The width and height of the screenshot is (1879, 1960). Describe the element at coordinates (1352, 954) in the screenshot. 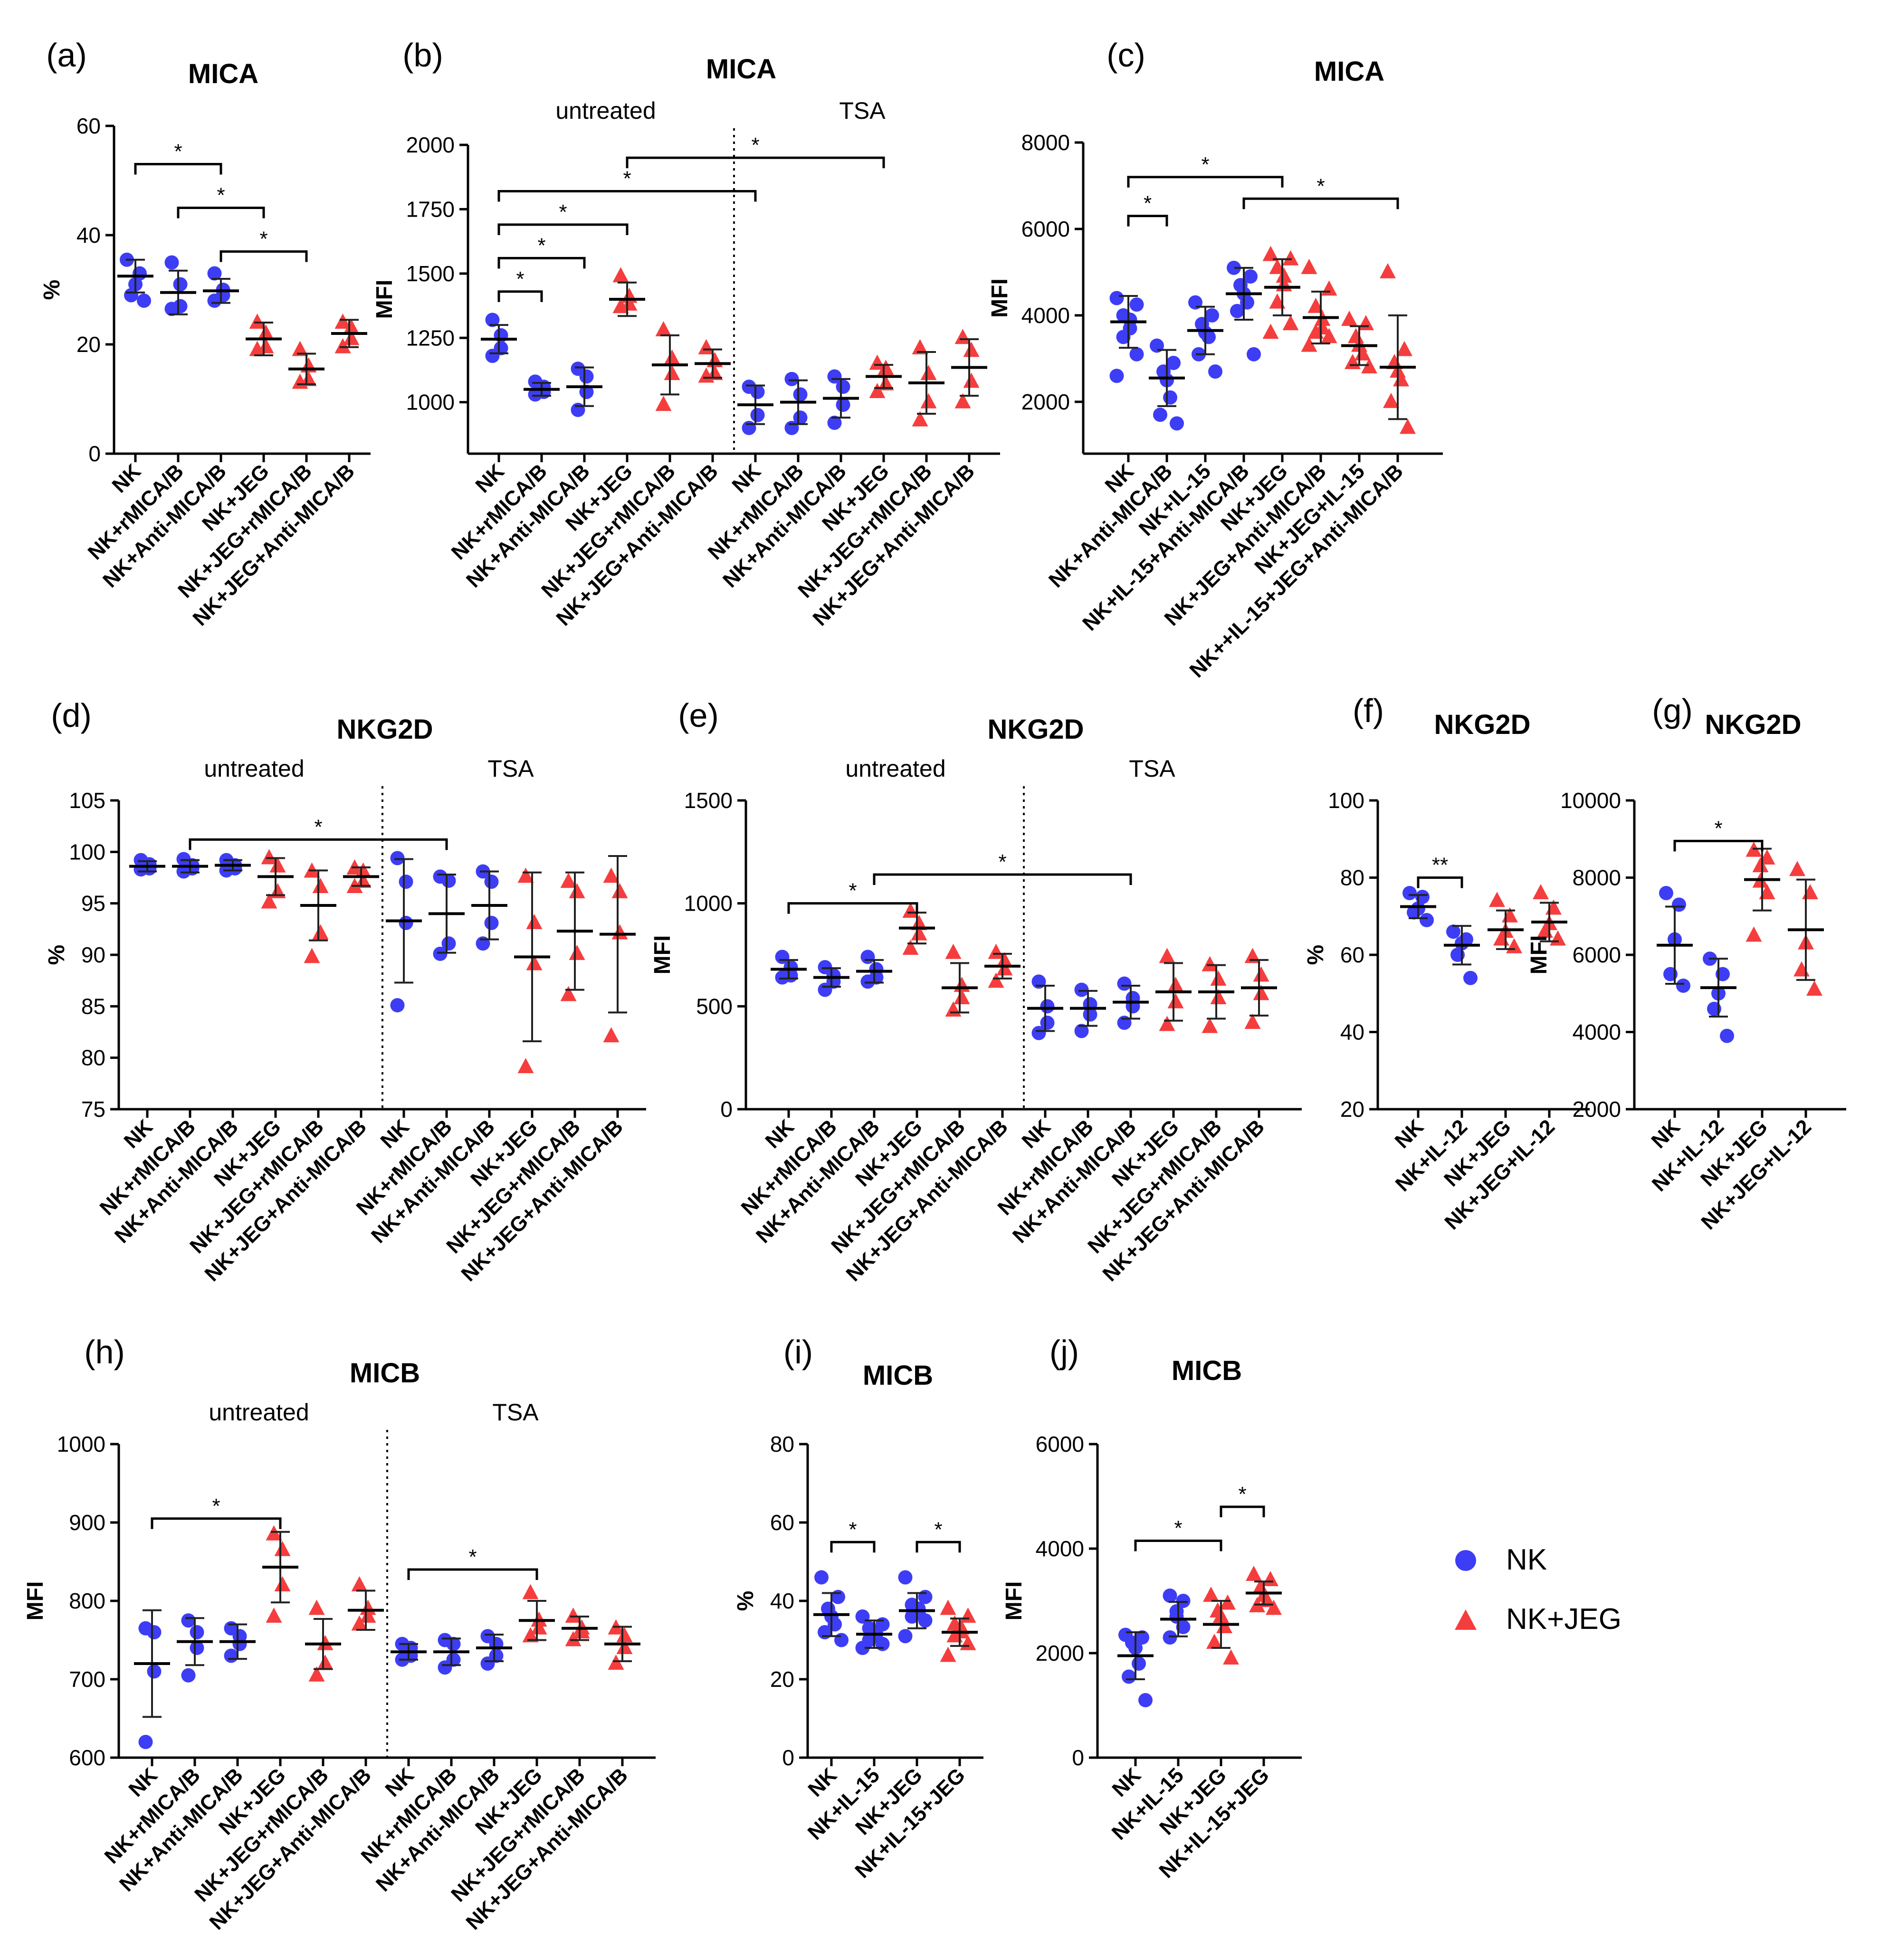

I see `y-tick-label: 60` at that location.